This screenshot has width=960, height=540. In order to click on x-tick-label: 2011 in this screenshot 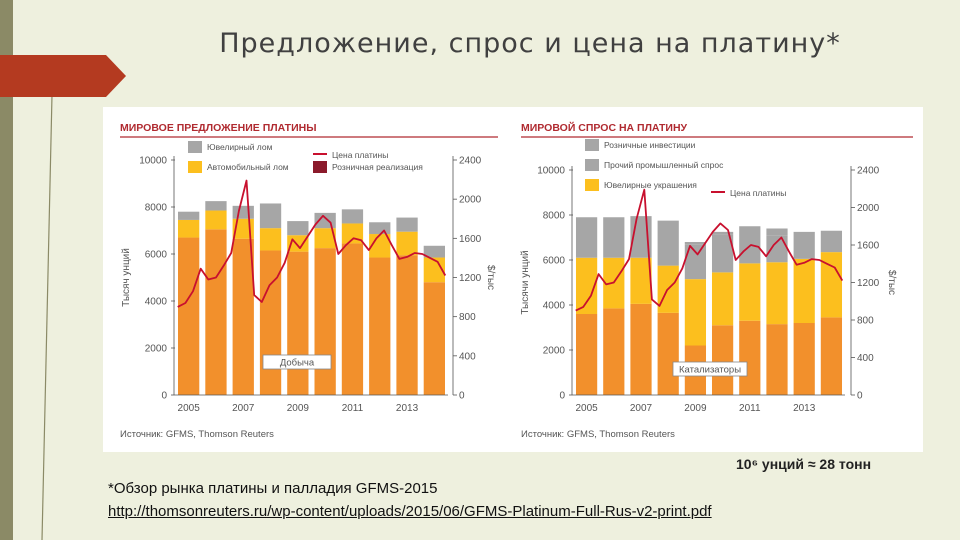, I will do `click(750, 408)`.